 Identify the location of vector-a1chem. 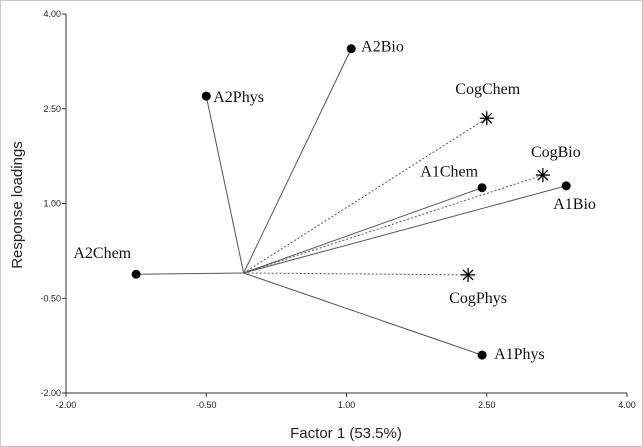
(363, 230).